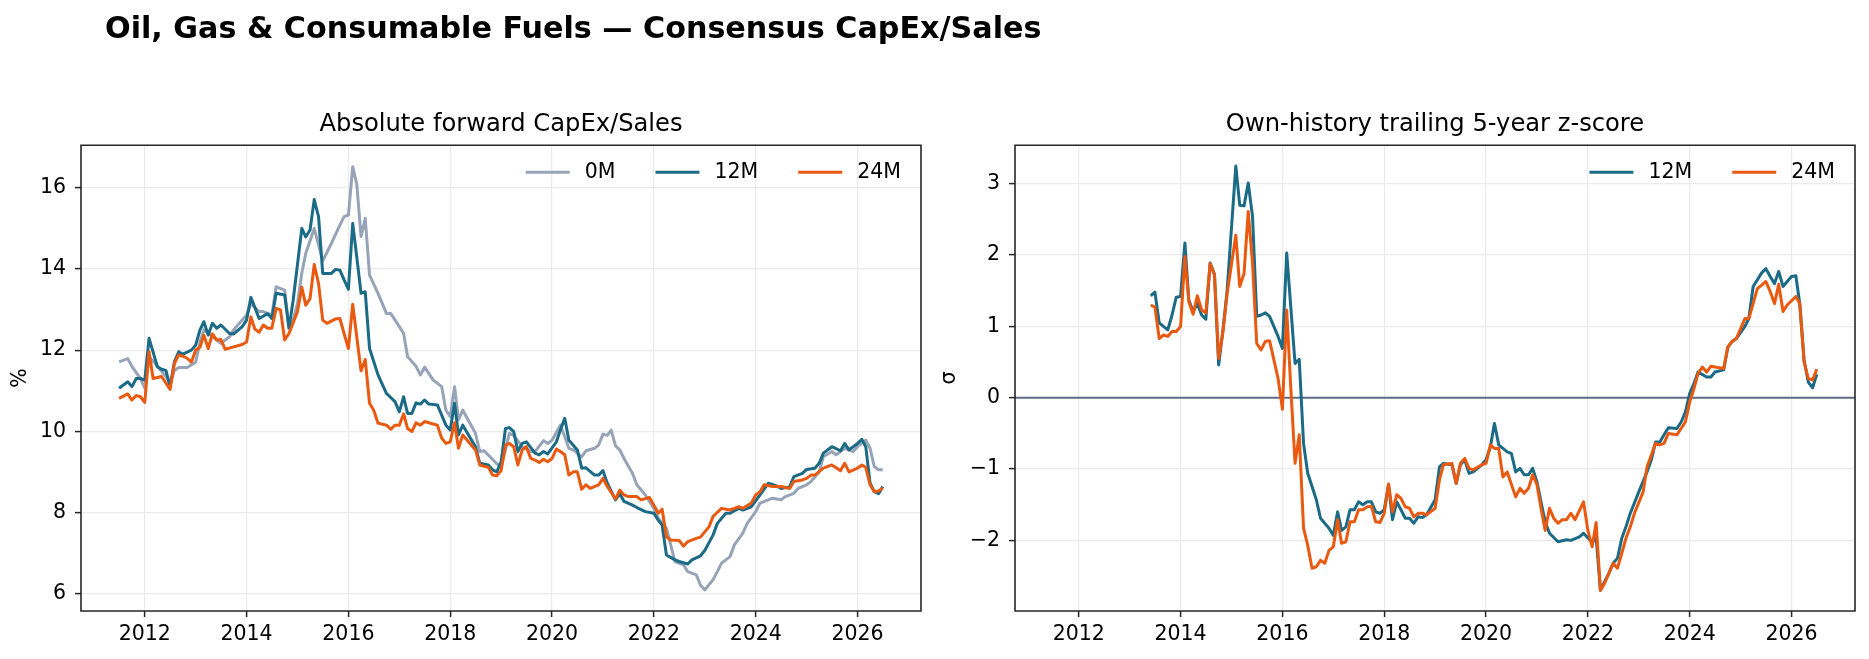 The height and width of the screenshot is (659, 1869). I want to click on y-tick-label: −2, so click(984, 538).